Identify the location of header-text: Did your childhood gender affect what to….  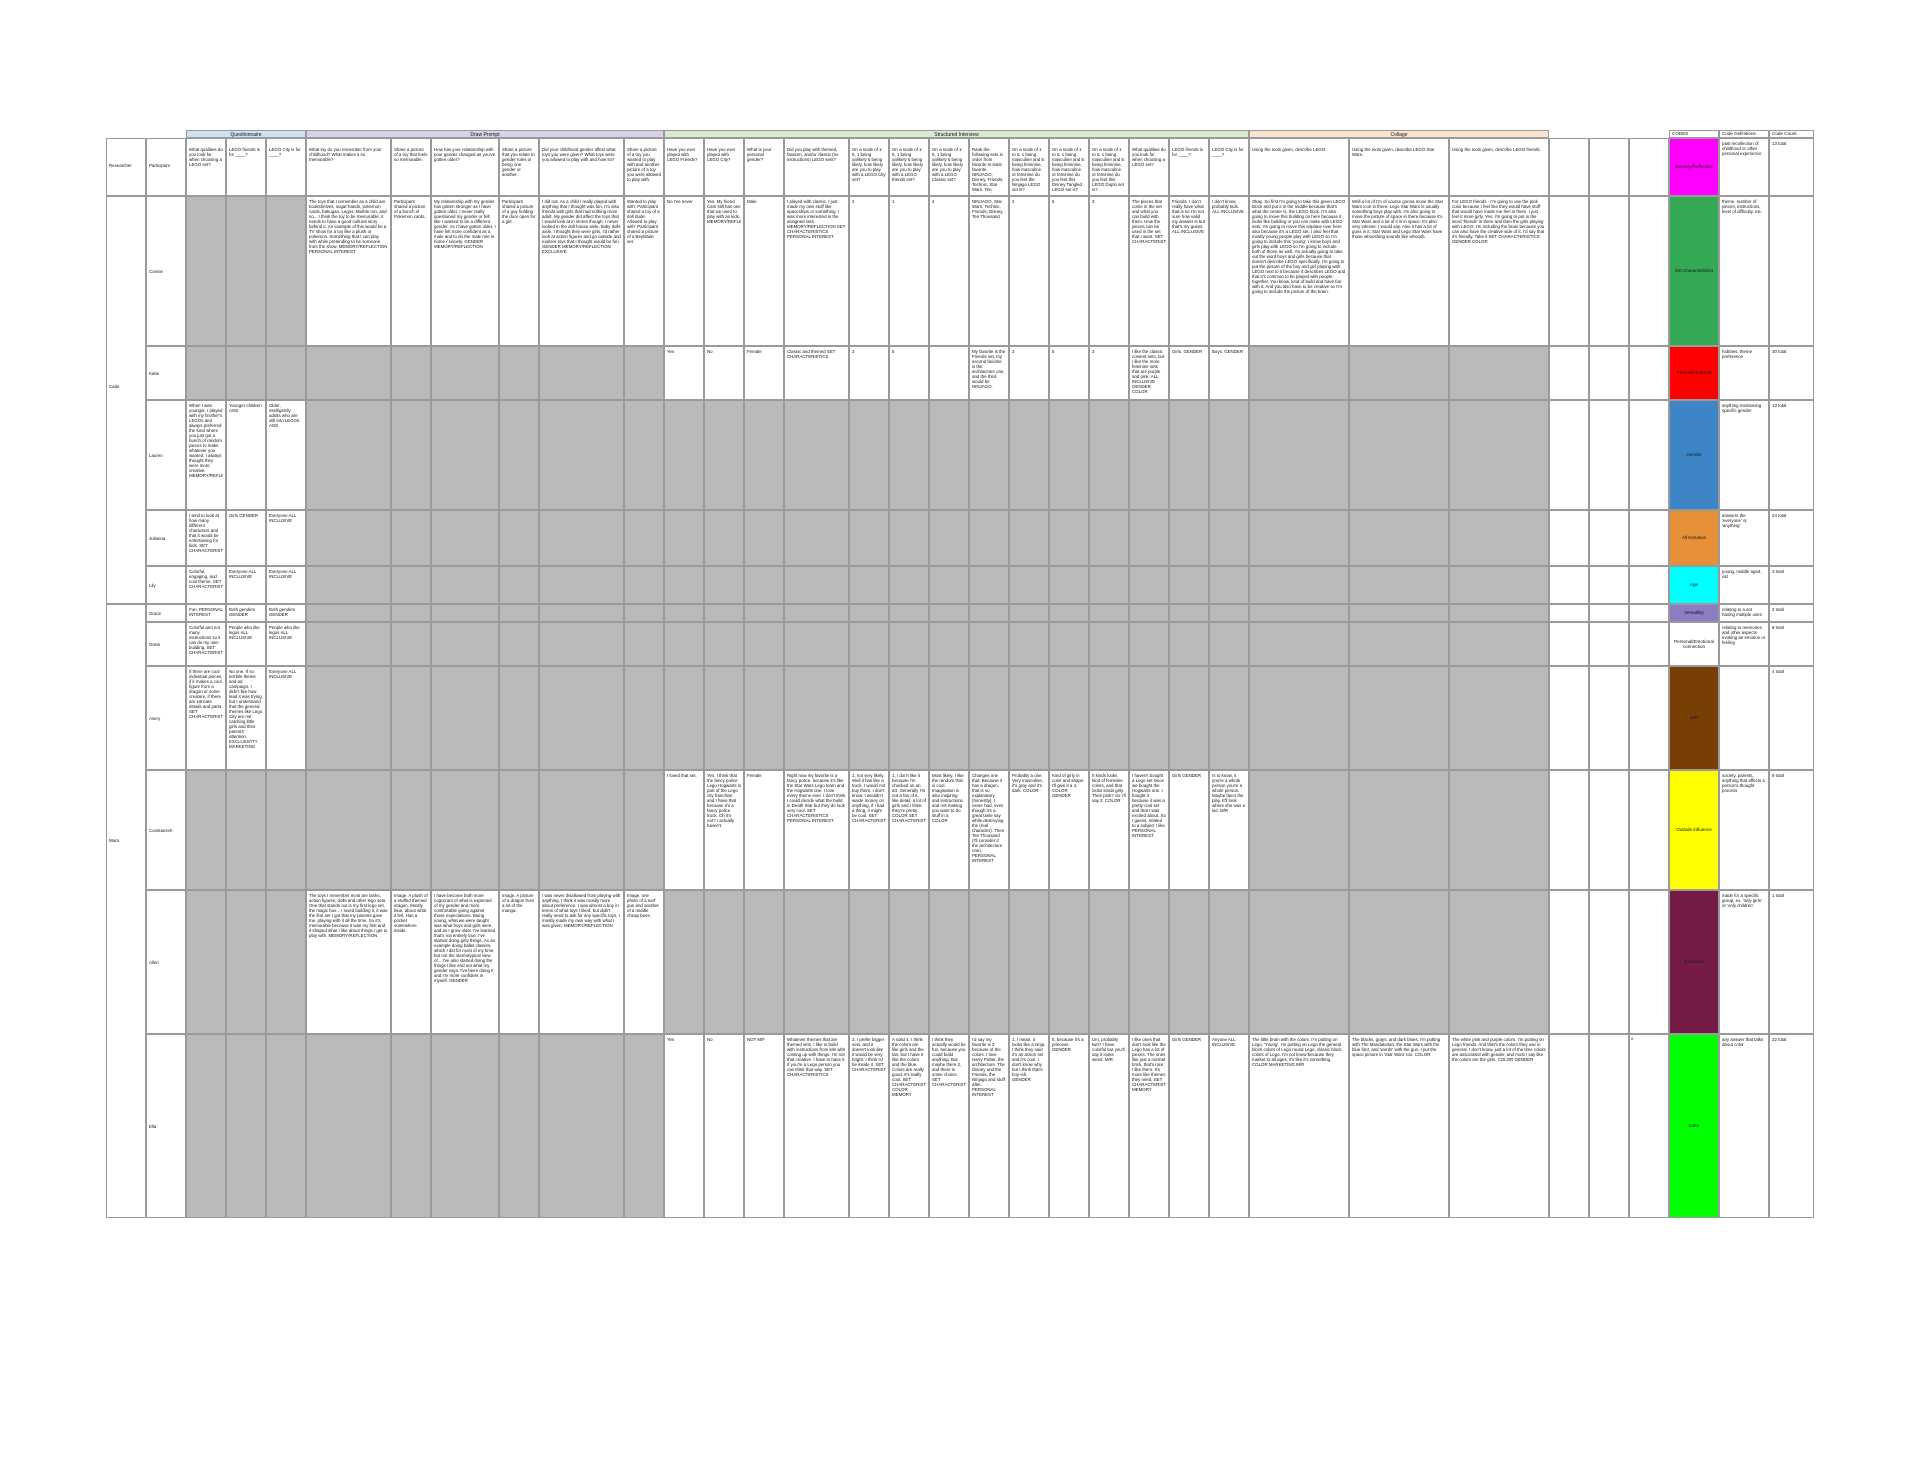
(579, 154).